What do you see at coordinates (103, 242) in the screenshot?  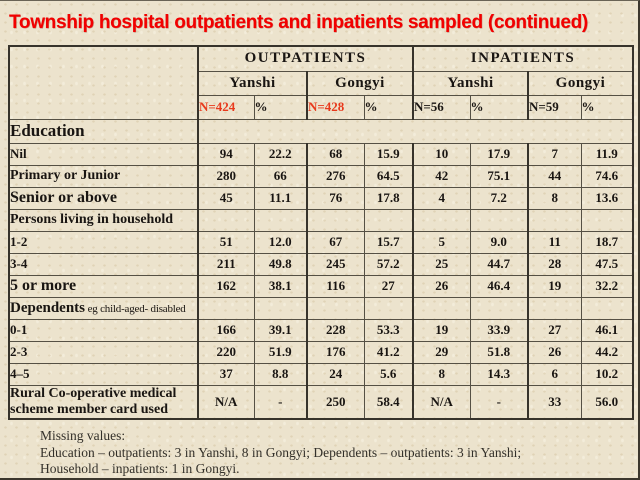 I see `row-label: 1-2` at bounding box center [103, 242].